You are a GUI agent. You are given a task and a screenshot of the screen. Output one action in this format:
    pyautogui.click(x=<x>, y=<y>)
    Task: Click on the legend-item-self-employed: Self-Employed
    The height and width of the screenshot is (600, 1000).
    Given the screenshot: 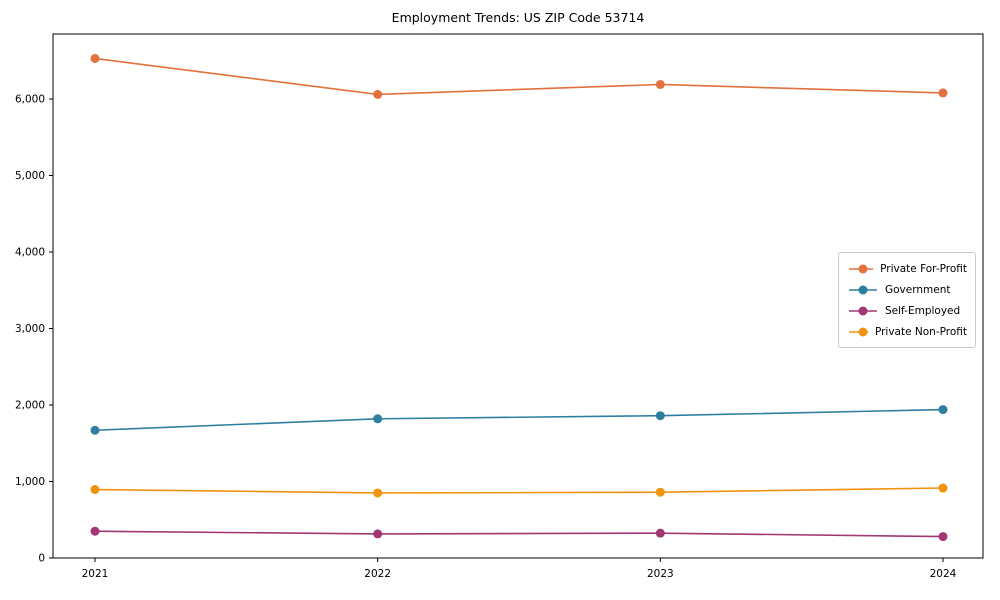 What is the action you would take?
    pyautogui.click(x=907, y=310)
    